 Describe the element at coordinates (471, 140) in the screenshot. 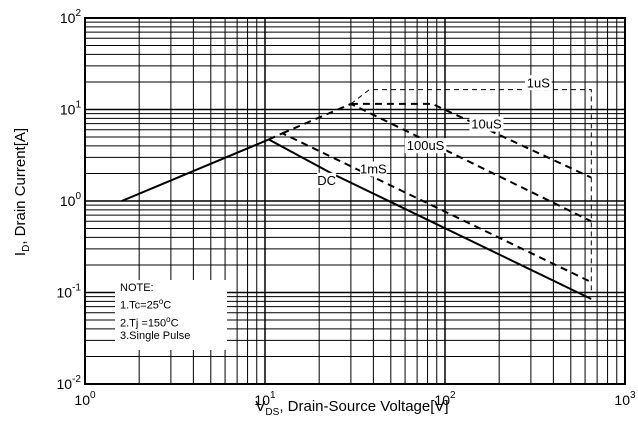

I see `series-line-10us` at that location.